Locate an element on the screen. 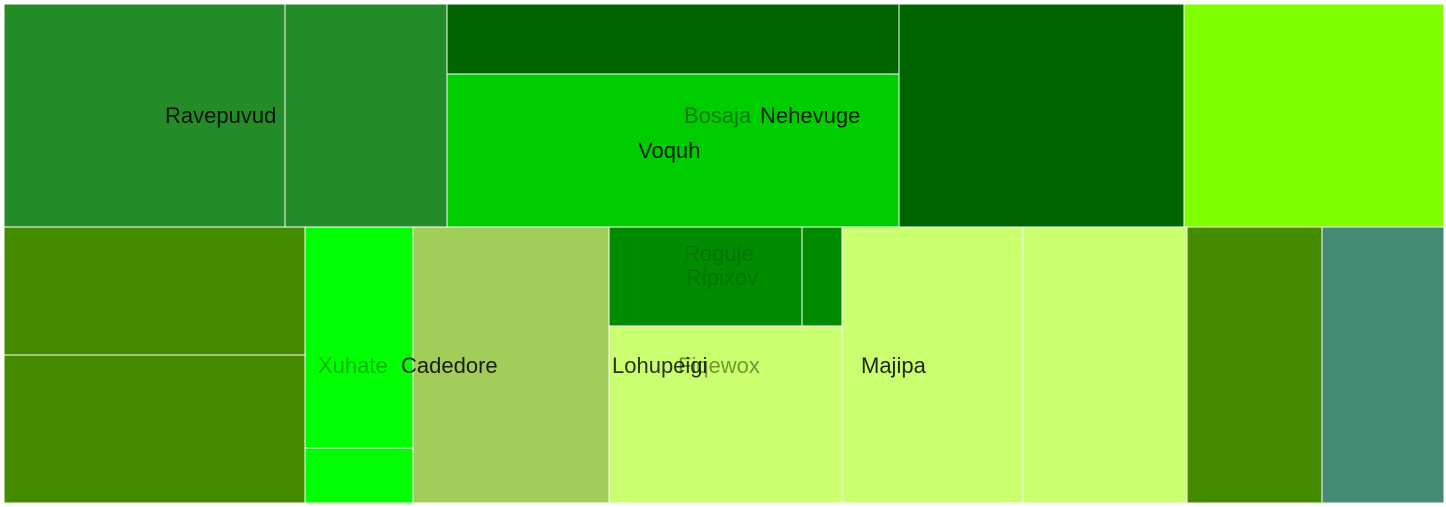 Image resolution: width=1446 pixels, height=507 pixels. tile-label: Roguje is located at coordinates (719, 253).